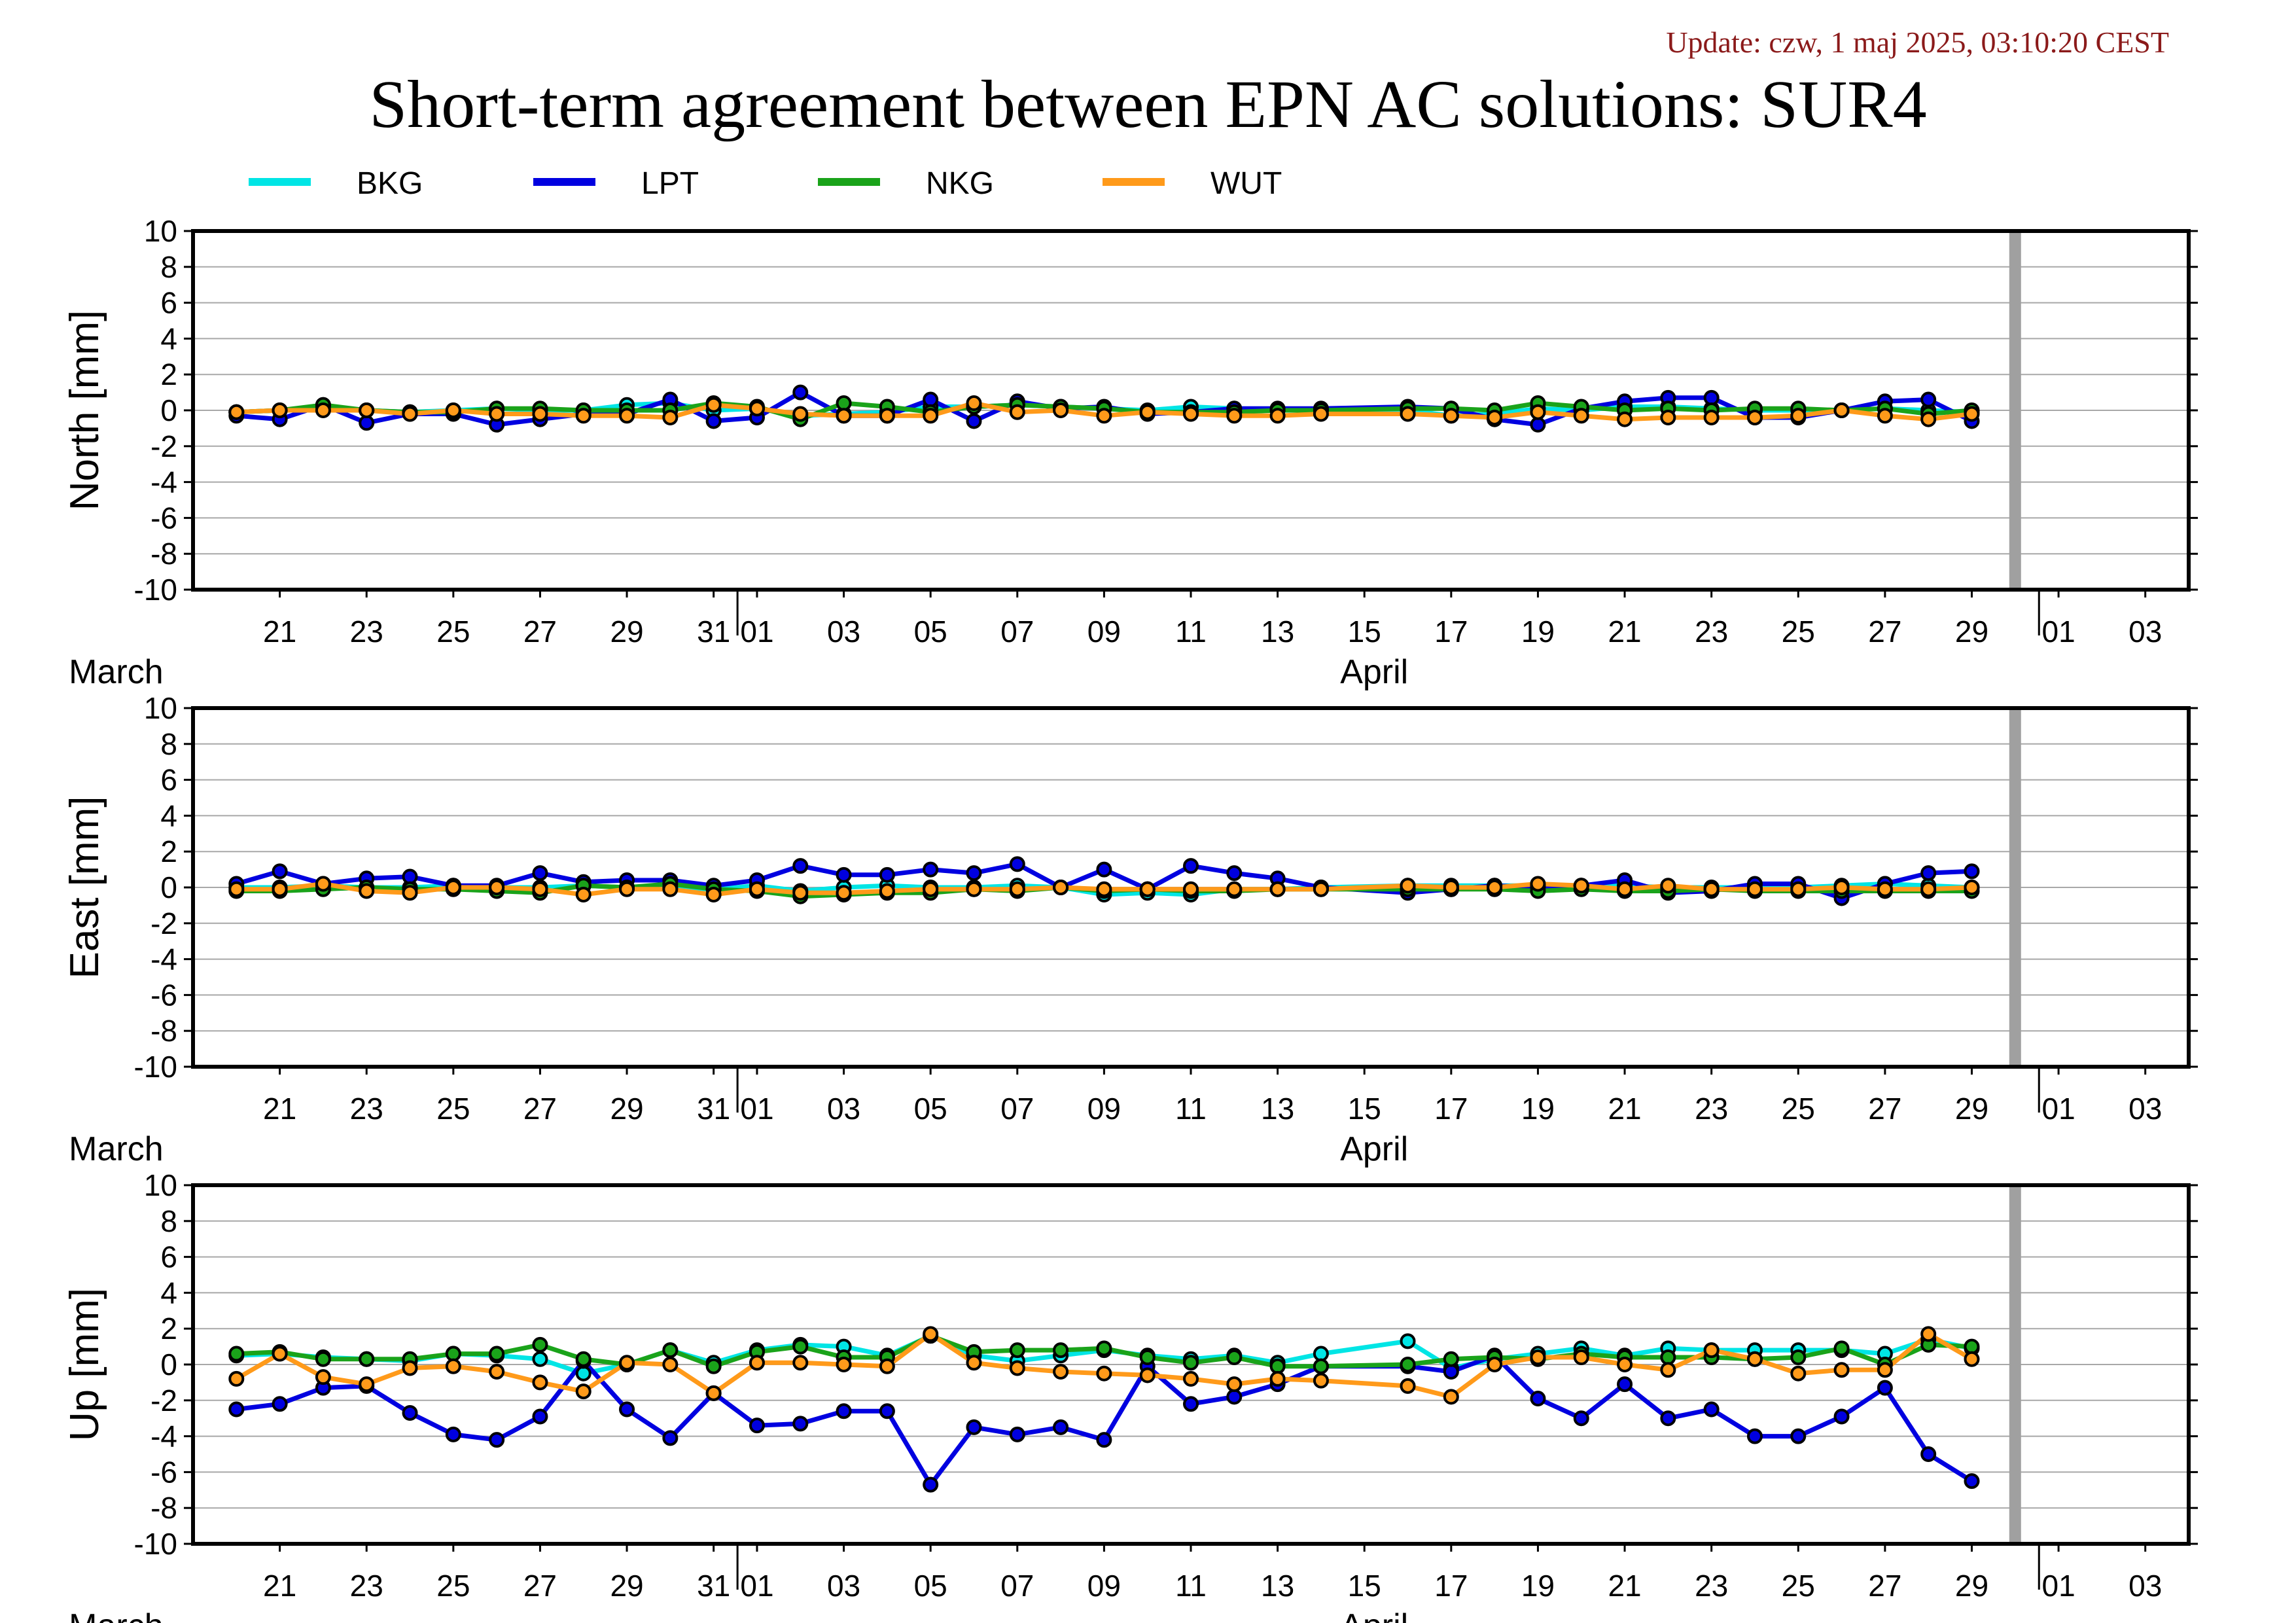 The image size is (2296, 1623). What do you see at coordinates (164, 518) in the screenshot?
I see `y-tick-label: -6` at bounding box center [164, 518].